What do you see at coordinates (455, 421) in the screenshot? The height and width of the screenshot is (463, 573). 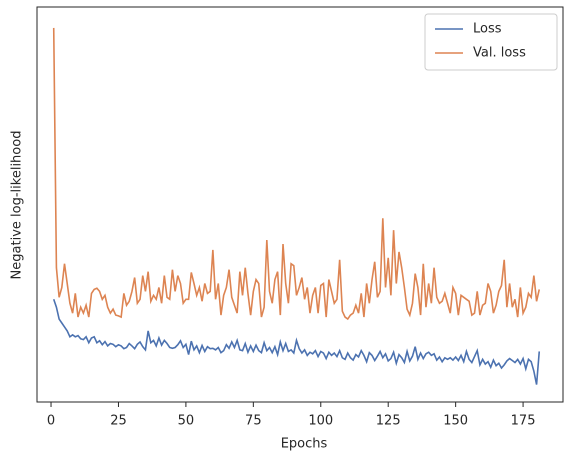 I see `x-tick-label: 150` at bounding box center [455, 421].